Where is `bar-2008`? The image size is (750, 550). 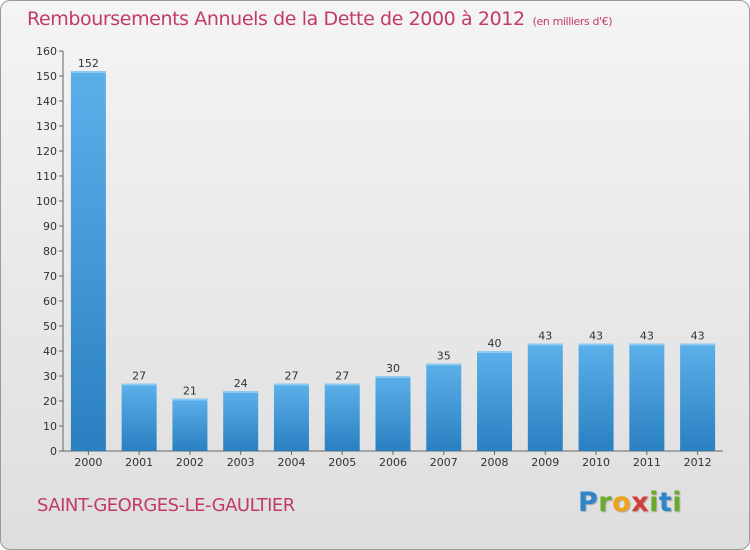 bar-2008 is located at coordinates (495, 401).